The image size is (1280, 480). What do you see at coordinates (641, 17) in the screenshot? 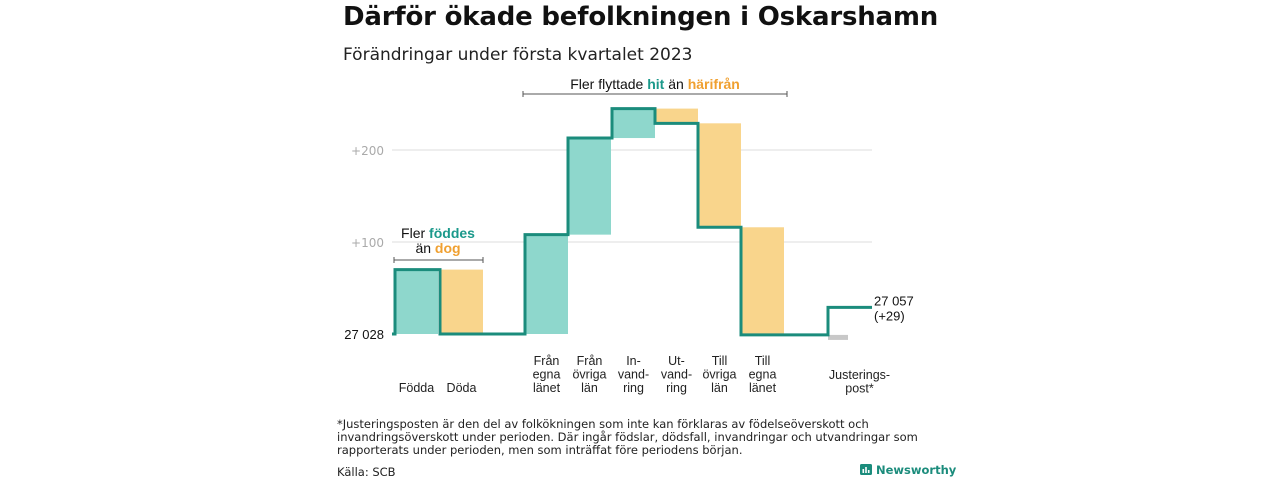
I see `chart-title: Därför ökade befolkningen i Oskarshamn` at bounding box center [641, 17].